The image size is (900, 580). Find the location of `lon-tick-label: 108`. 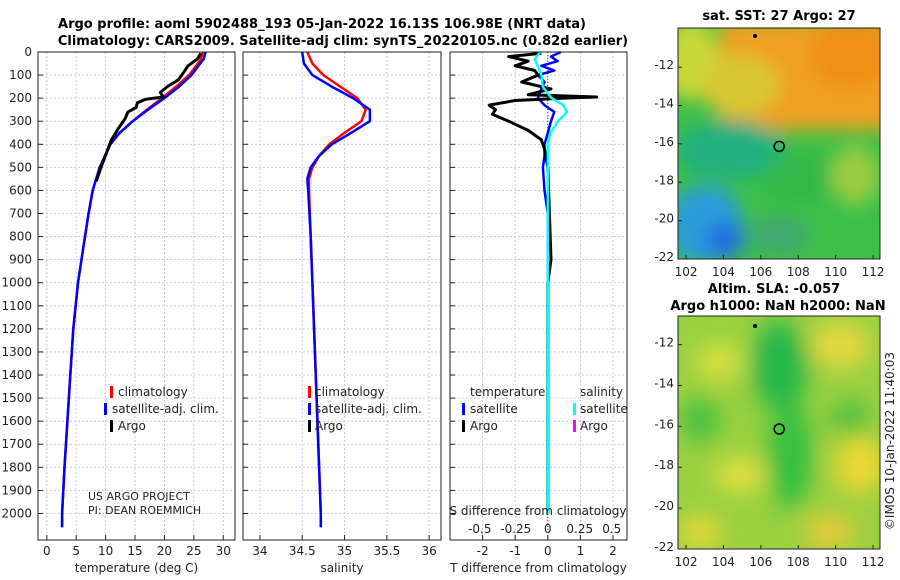

lon-tick-label: 108 is located at coordinates (798, 272).